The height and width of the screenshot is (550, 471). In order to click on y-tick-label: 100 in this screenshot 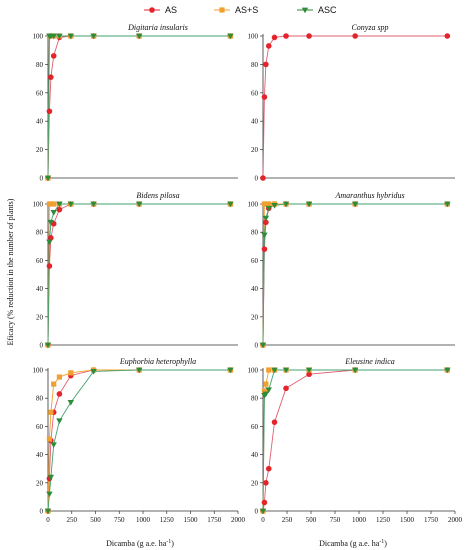, I will do `click(253, 37)`.